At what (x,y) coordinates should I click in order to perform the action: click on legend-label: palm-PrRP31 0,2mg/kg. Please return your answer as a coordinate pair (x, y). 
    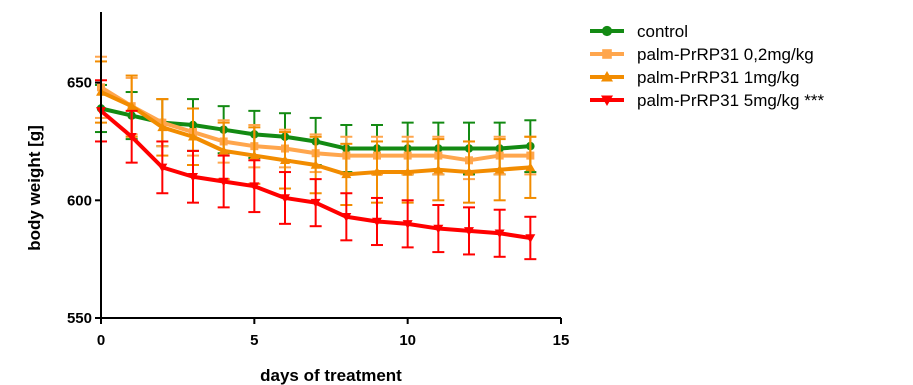
    Looking at the image, I should click on (725, 54).